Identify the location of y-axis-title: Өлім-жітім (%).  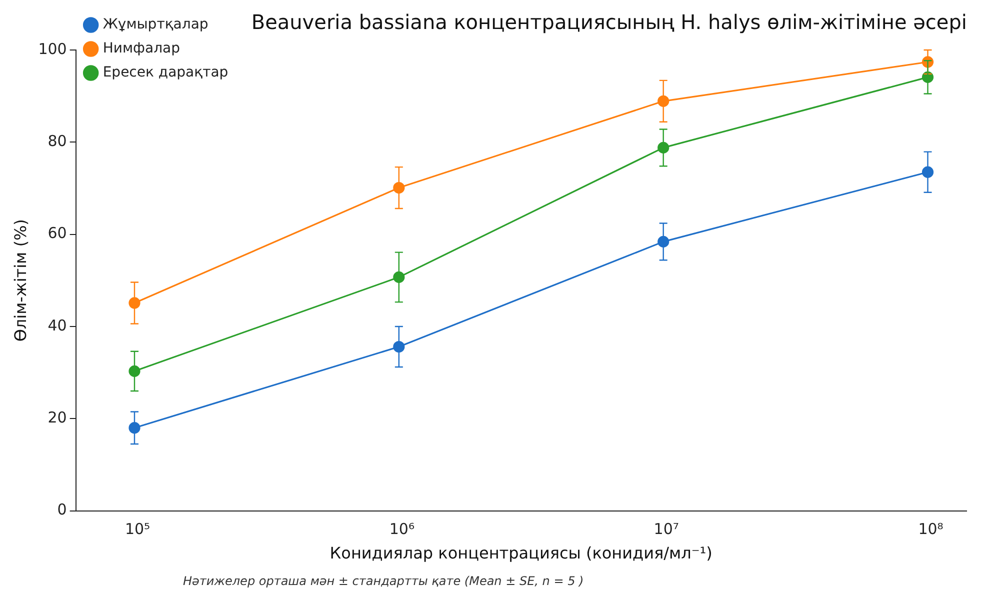
(20, 280).